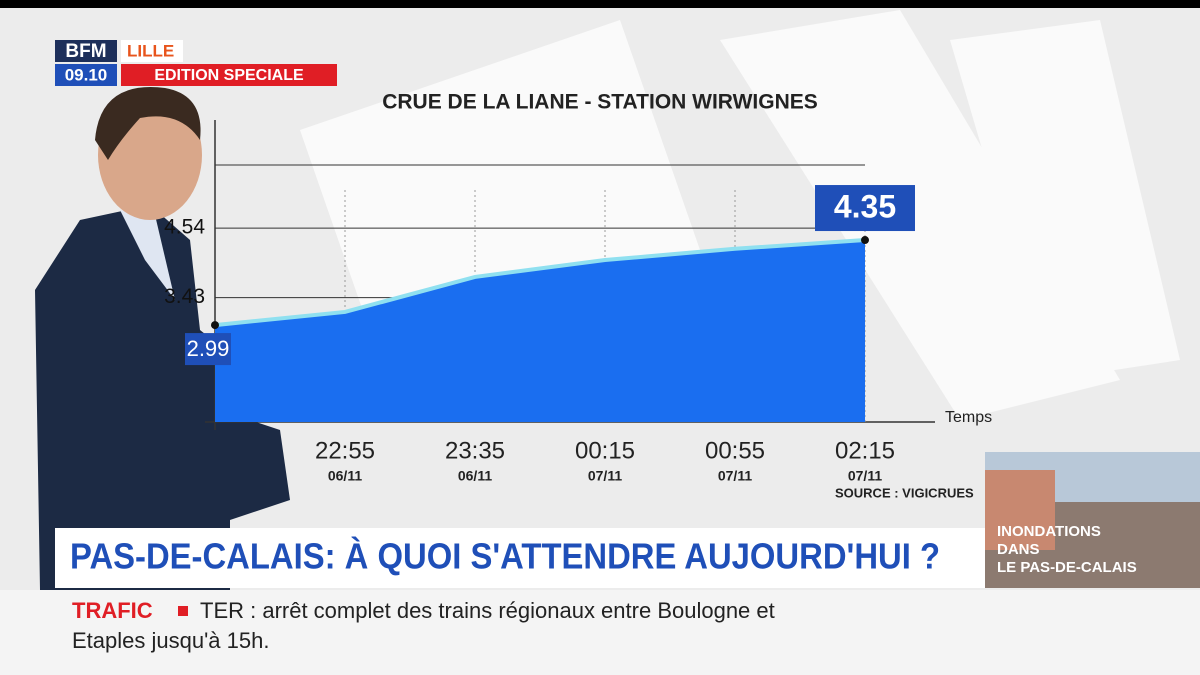 The image size is (1200, 675). What do you see at coordinates (865, 450) in the screenshot?
I see `x-tick-label: 02:15` at bounding box center [865, 450].